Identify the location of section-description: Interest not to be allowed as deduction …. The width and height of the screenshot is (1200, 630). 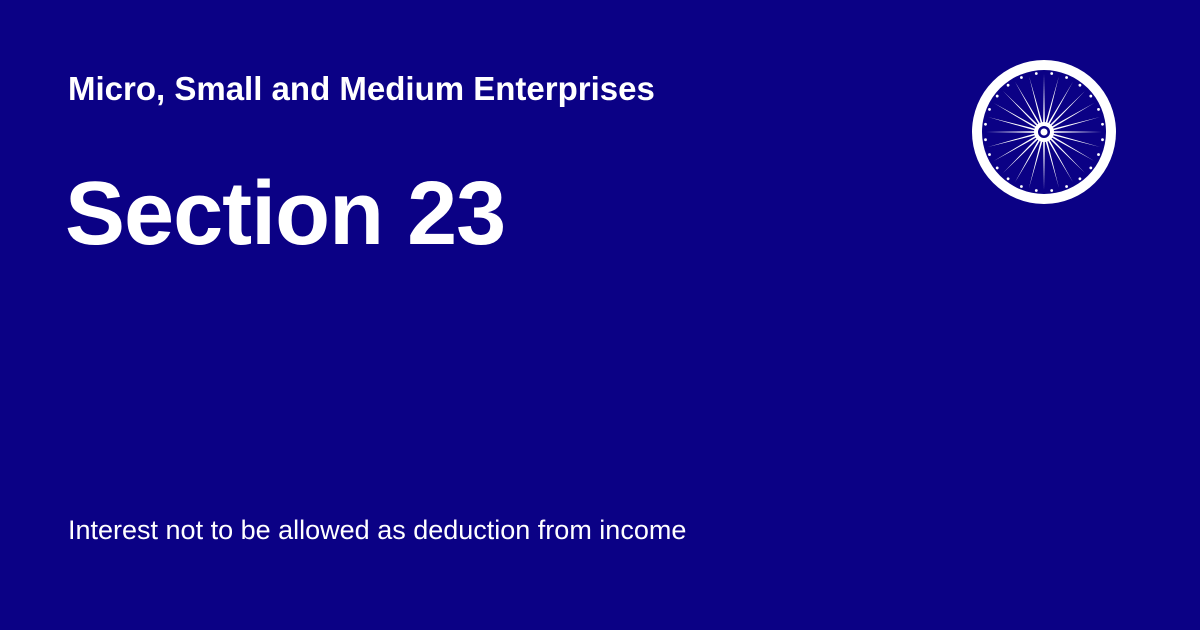
(377, 530).